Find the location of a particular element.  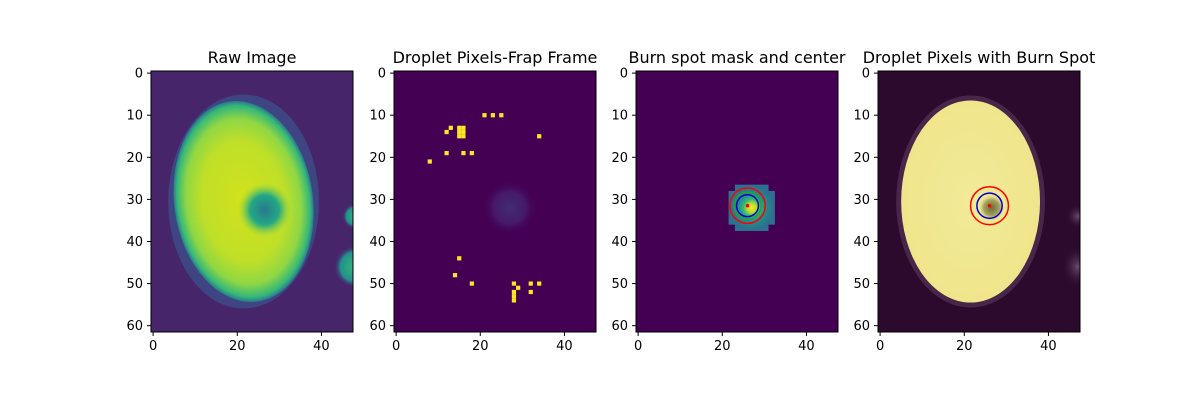

panel-title: Raw Image is located at coordinates (252, 57).